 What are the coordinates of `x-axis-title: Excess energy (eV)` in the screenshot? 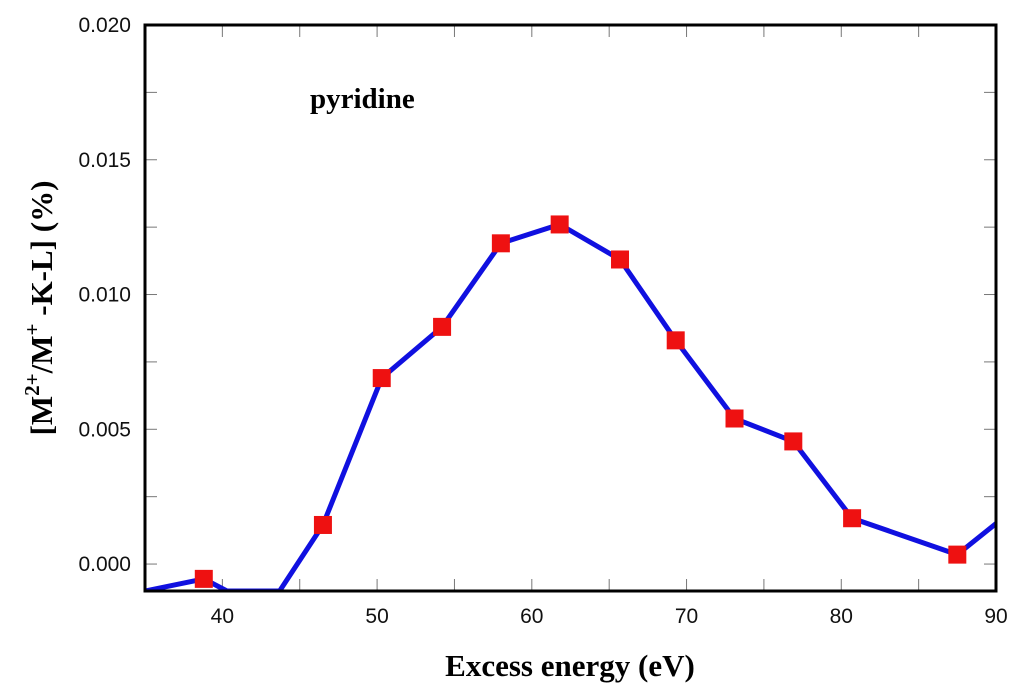 It's located at (570, 665).